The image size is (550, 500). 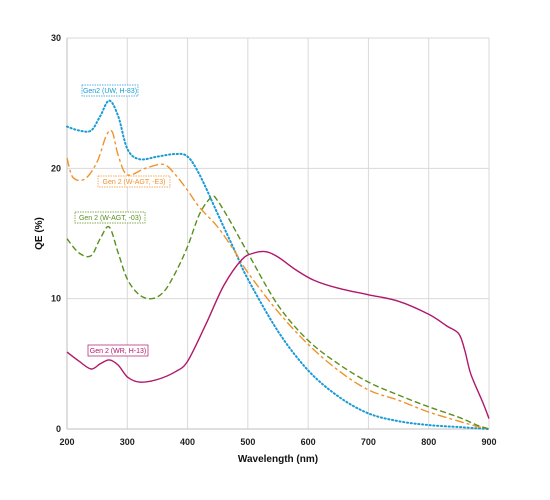 What do you see at coordinates (56, 168) in the screenshot?
I see `y-tick-label: 20` at bounding box center [56, 168].